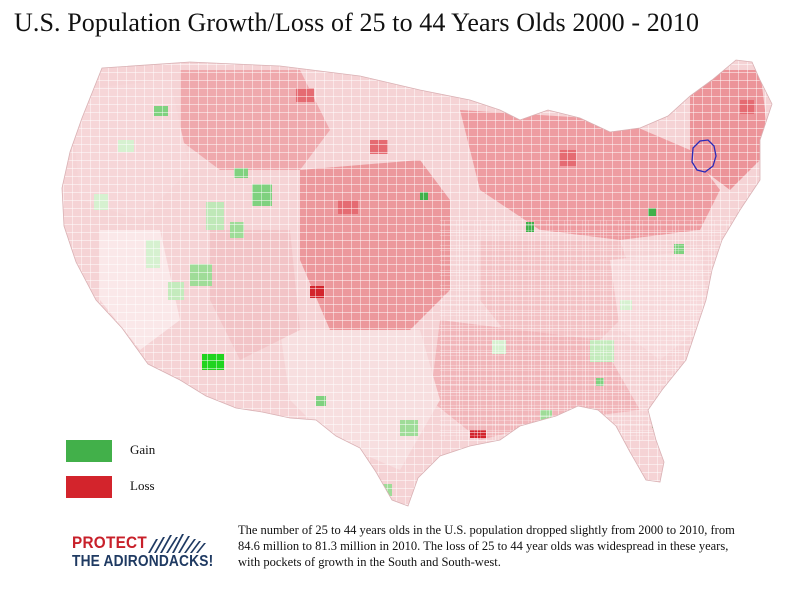  Describe the element at coordinates (89, 487) in the screenshot. I see `legend-swatch-loss` at that location.